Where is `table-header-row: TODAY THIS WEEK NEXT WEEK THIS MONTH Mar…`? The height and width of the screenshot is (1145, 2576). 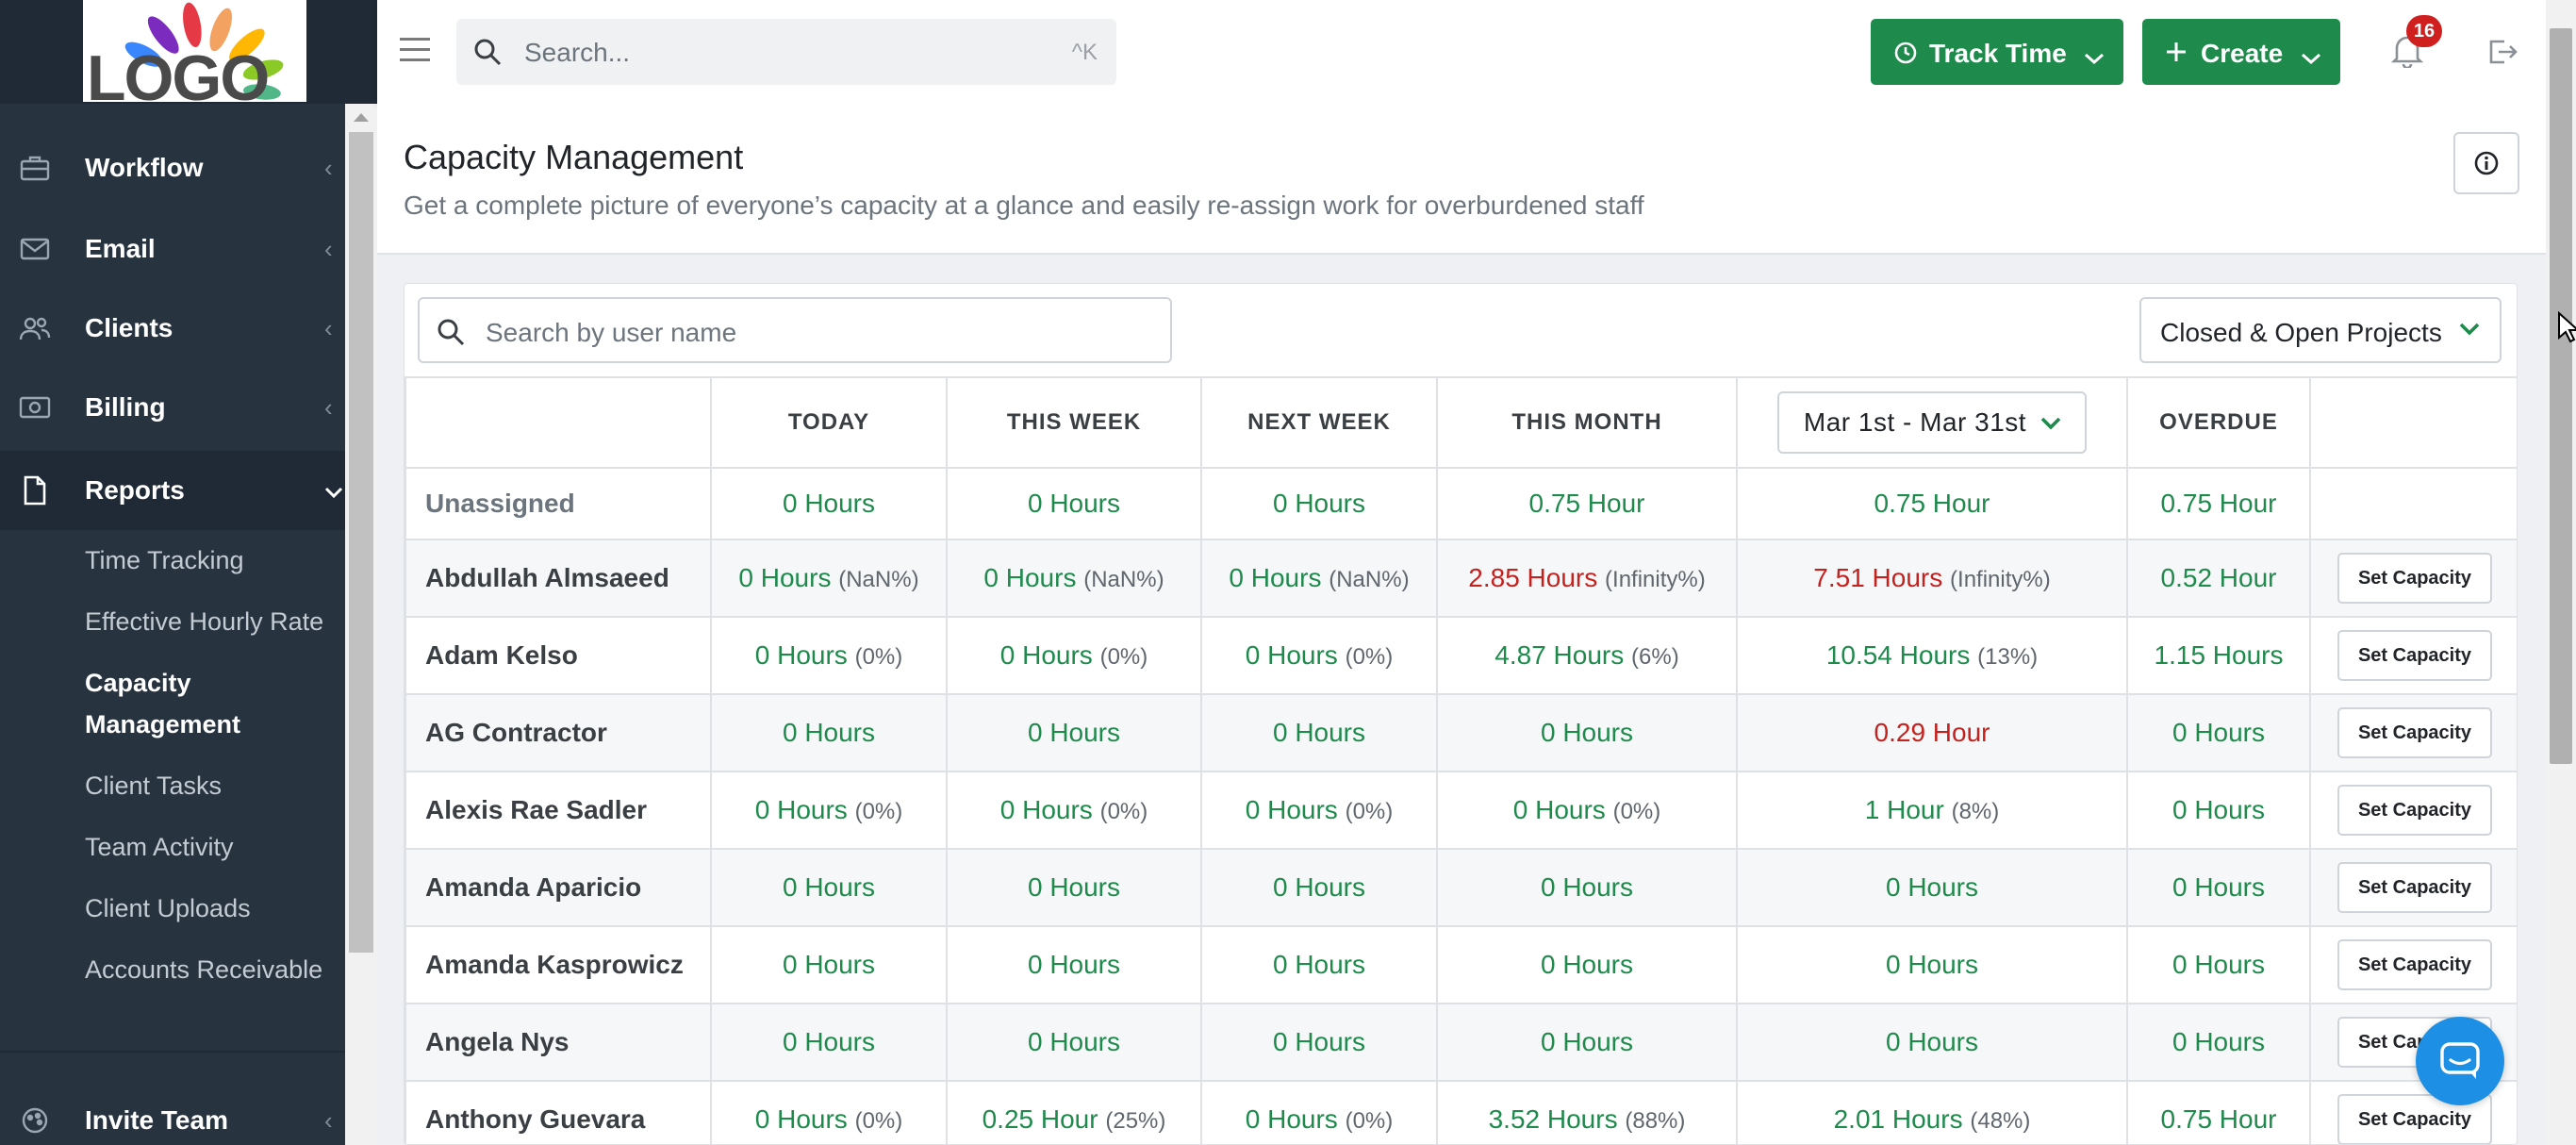 table-header-row: TODAY THIS WEEK NEXT WEEK THIS MONTH Mar… is located at coordinates (1461, 422).